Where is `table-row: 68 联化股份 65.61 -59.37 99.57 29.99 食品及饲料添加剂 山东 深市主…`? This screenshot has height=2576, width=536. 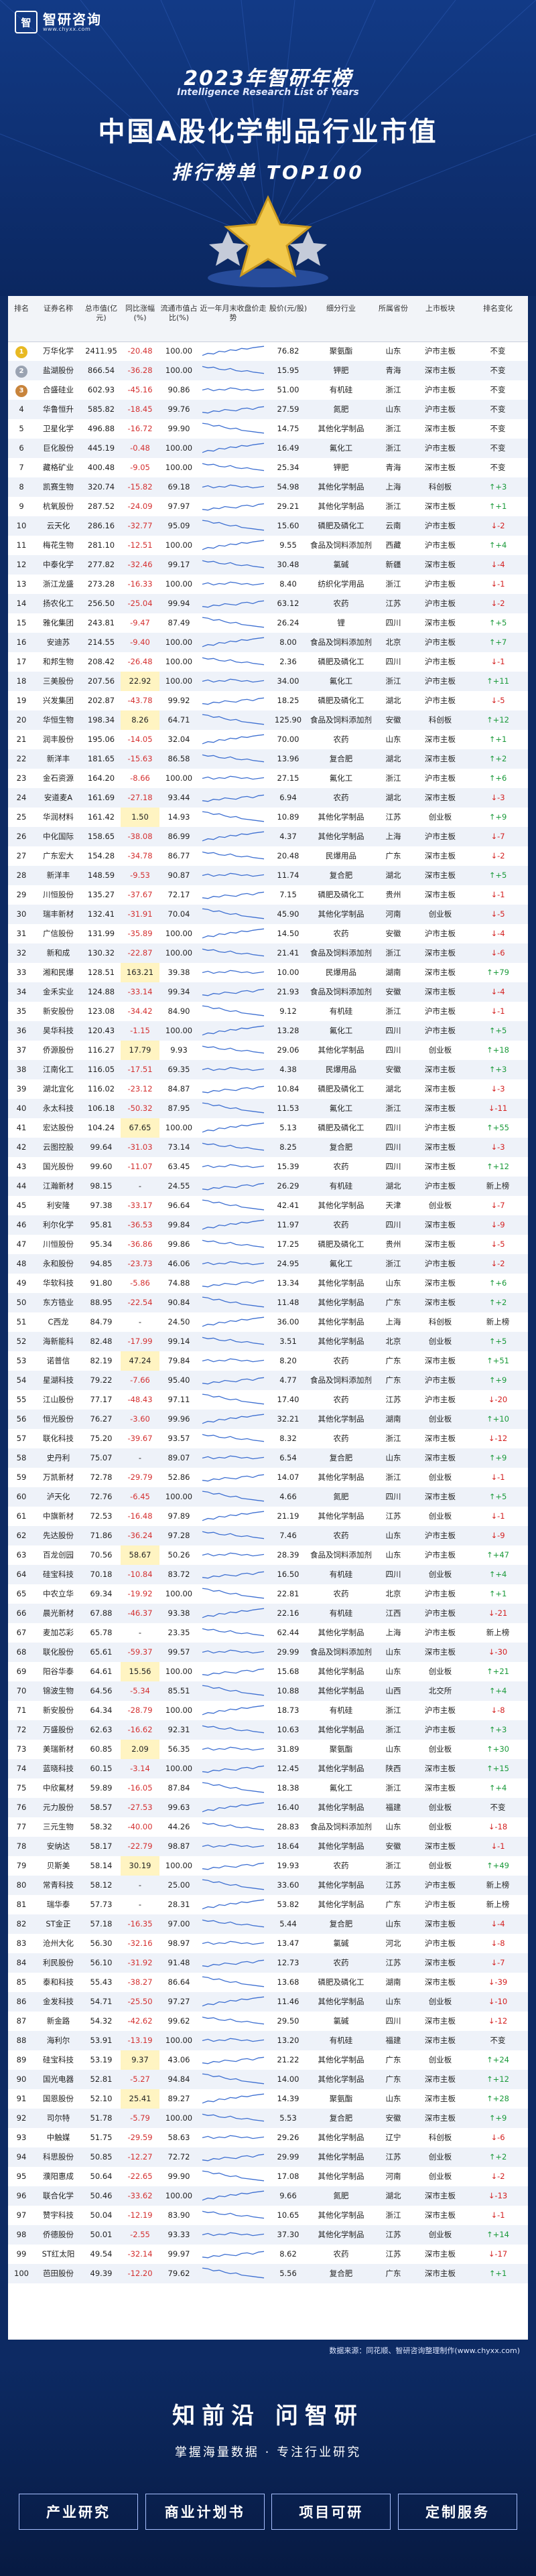
table-row: 68 联化股份 65.61 -59.37 99.57 29.99 食品及饲料添加剂 山东 深市主… is located at coordinates (268, 1652).